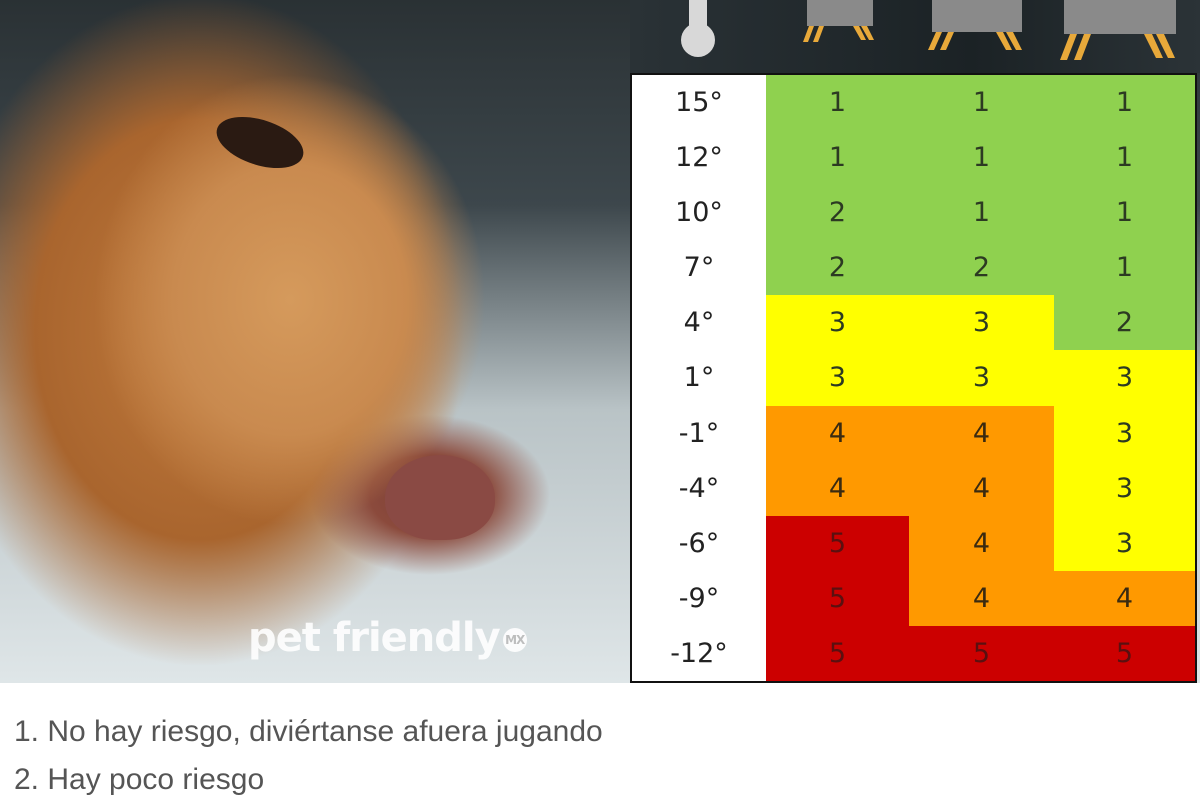 The height and width of the screenshot is (804, 1200). What do you see at coordinates (699, 323) in the screenshot?
I see `temperature-cell: 4°` at bounding box center [699, 323].